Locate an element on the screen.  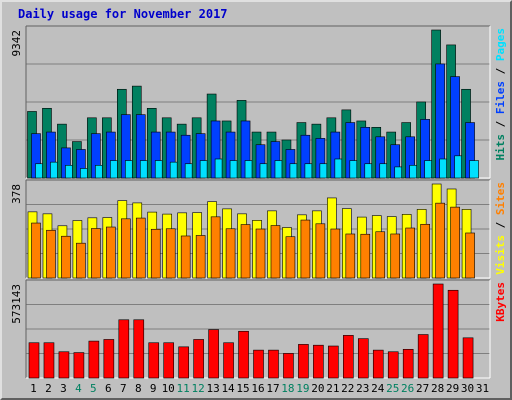
x-tick-label-day-12: 12 is located at coordinates (198, 388).